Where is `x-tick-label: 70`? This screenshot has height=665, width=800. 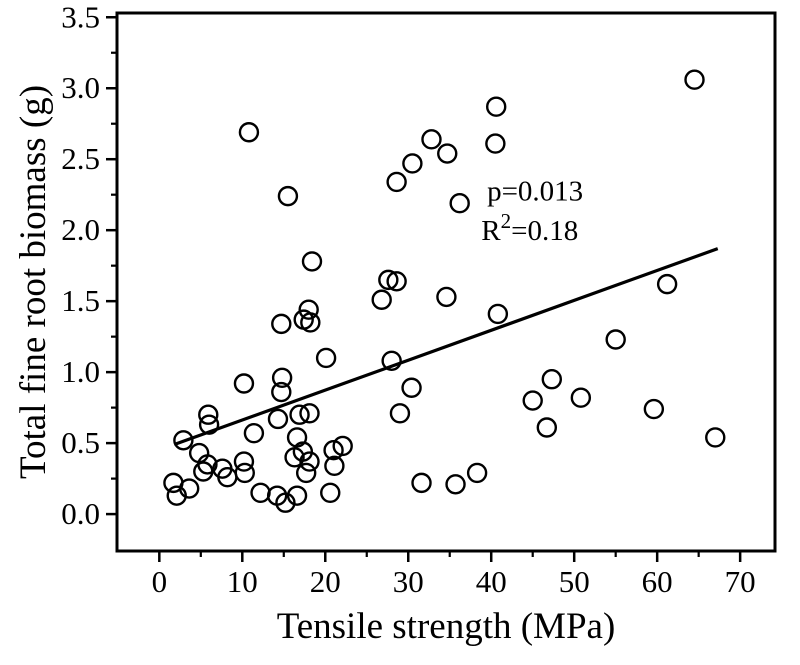
x-tick-label: 70 is located at coordinates (740, 581).